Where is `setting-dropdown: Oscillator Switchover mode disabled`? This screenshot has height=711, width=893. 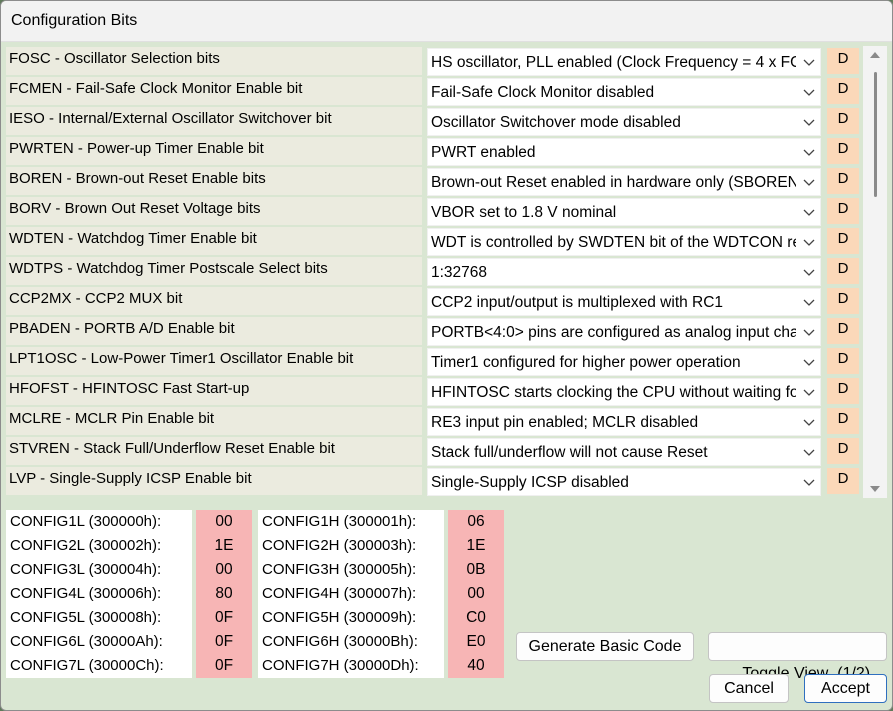
setting-dropdown: Oscillator Switchover mode disabled is located at coordinates (624, 122).